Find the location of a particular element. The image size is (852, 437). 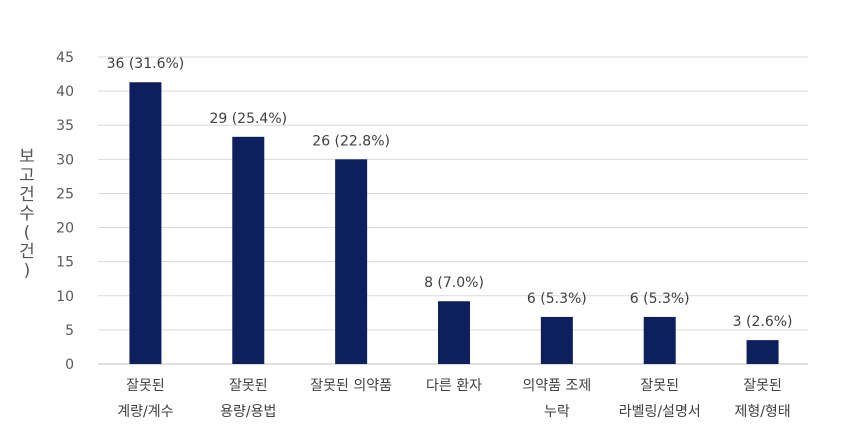

y-tick-label: 25 is located at coordinates (65, 194).